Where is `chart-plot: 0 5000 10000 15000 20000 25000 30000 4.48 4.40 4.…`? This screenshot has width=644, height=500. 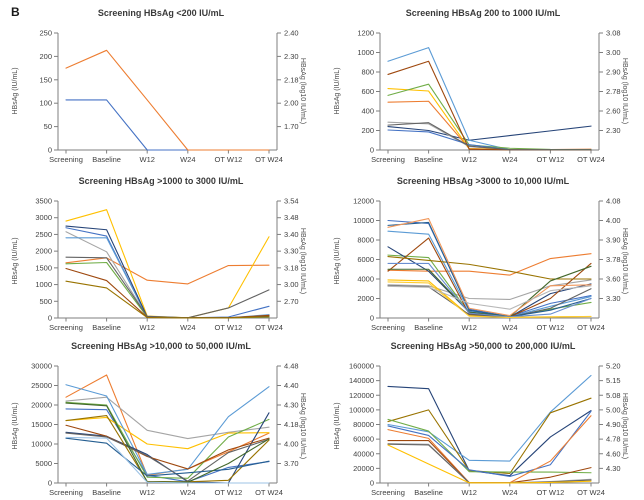
chart-plot: 0 5000 10000 15000 20000 25000 30000 4.48 4.40 4.… is located at coordinates (165, 430).